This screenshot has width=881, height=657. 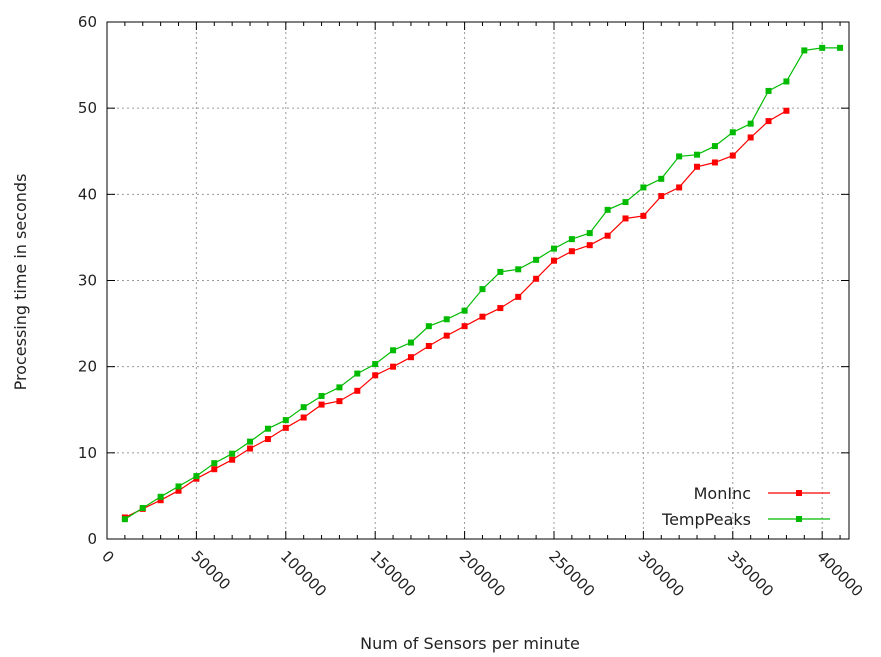 I want to click on x-tick-label: 300000, so click(x=661, y=573).